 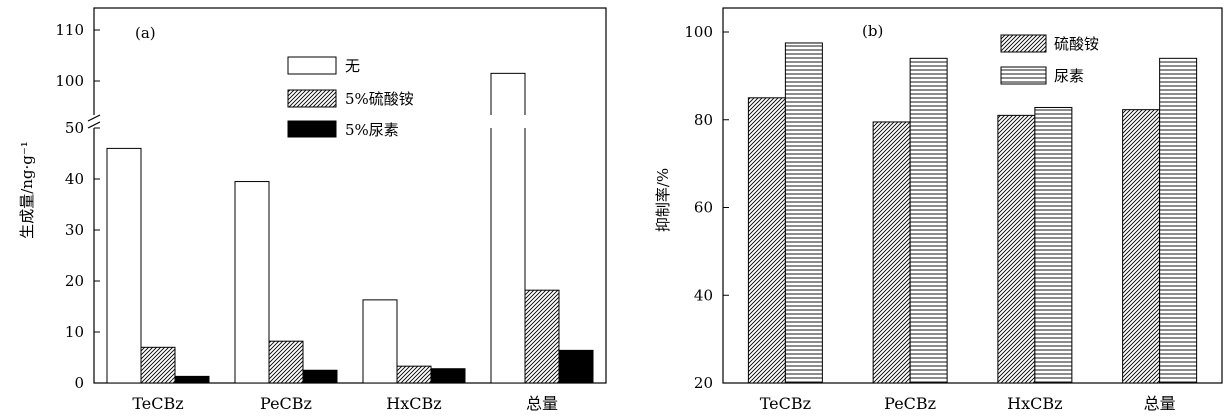 What do you see at coordinates (703, 383) in the screenshot?
I see `y-tick-label-b: 20` at bounding box center [703, 383].